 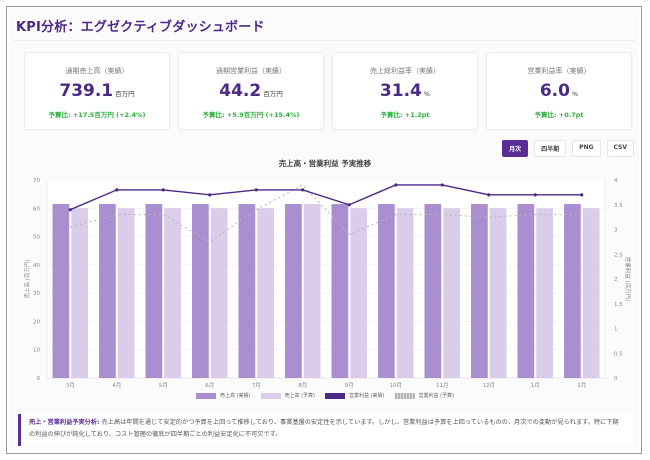 What do you see at coordinates (125, 94) in the screenshot?
I see `kpi-unit: 百万円` at bounding box center [125, 94].